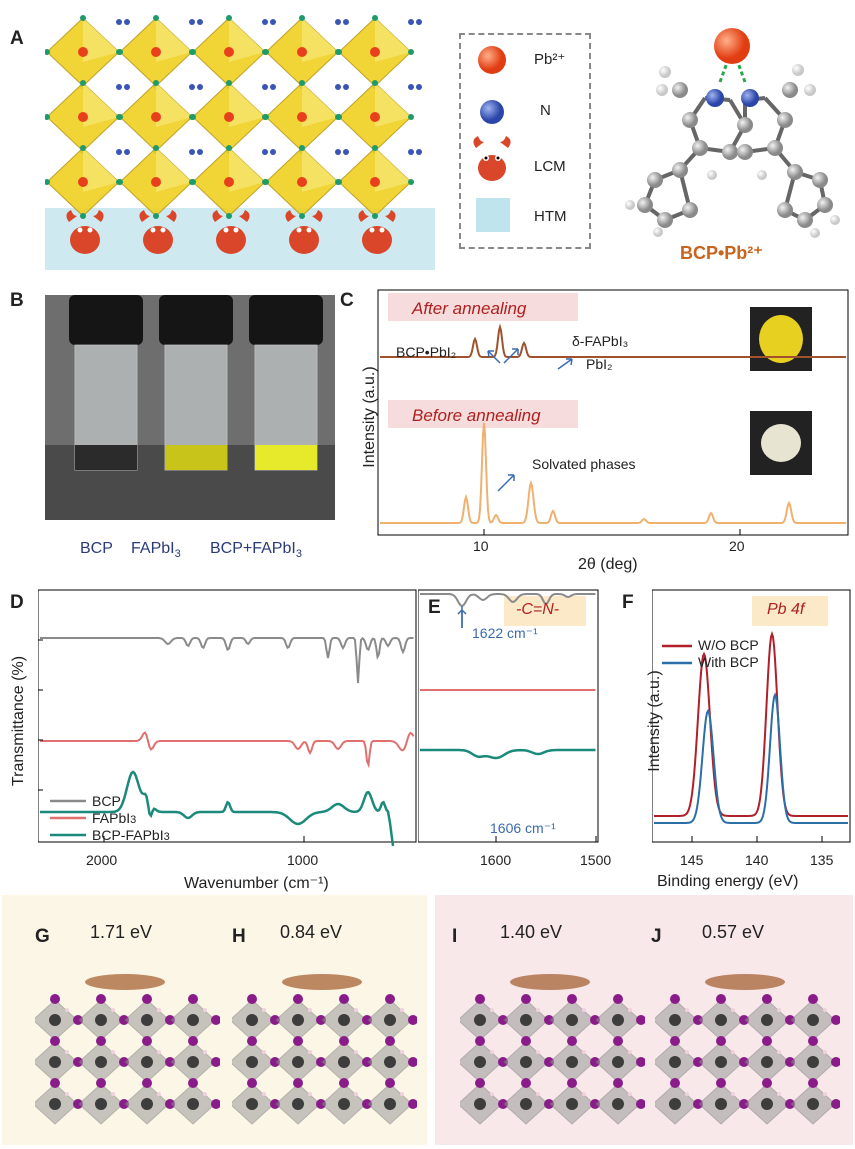  What do you see at coordinates (324, 1049) in the screenshot?
I see `slab-model-h` at bounding box center [324, 1049].